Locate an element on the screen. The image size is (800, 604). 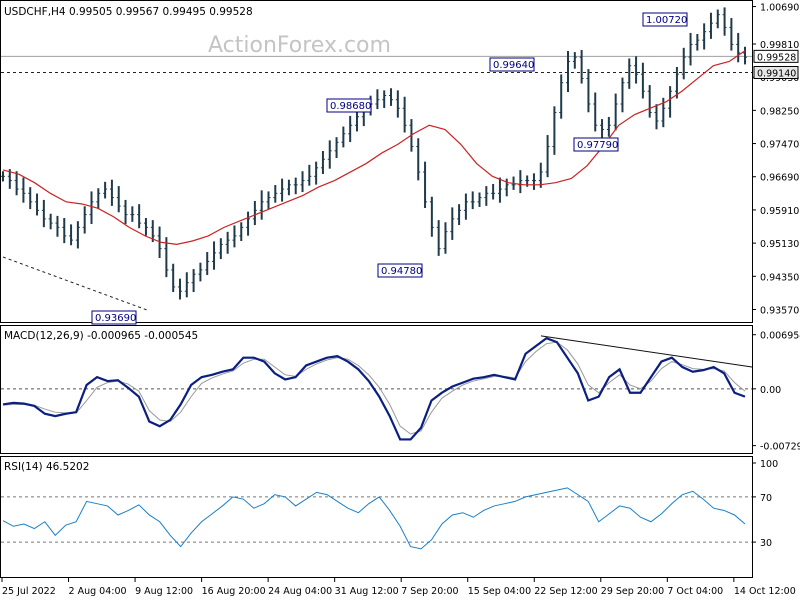
annotation-label: 0.93690 is located at coordinates (115, 318).